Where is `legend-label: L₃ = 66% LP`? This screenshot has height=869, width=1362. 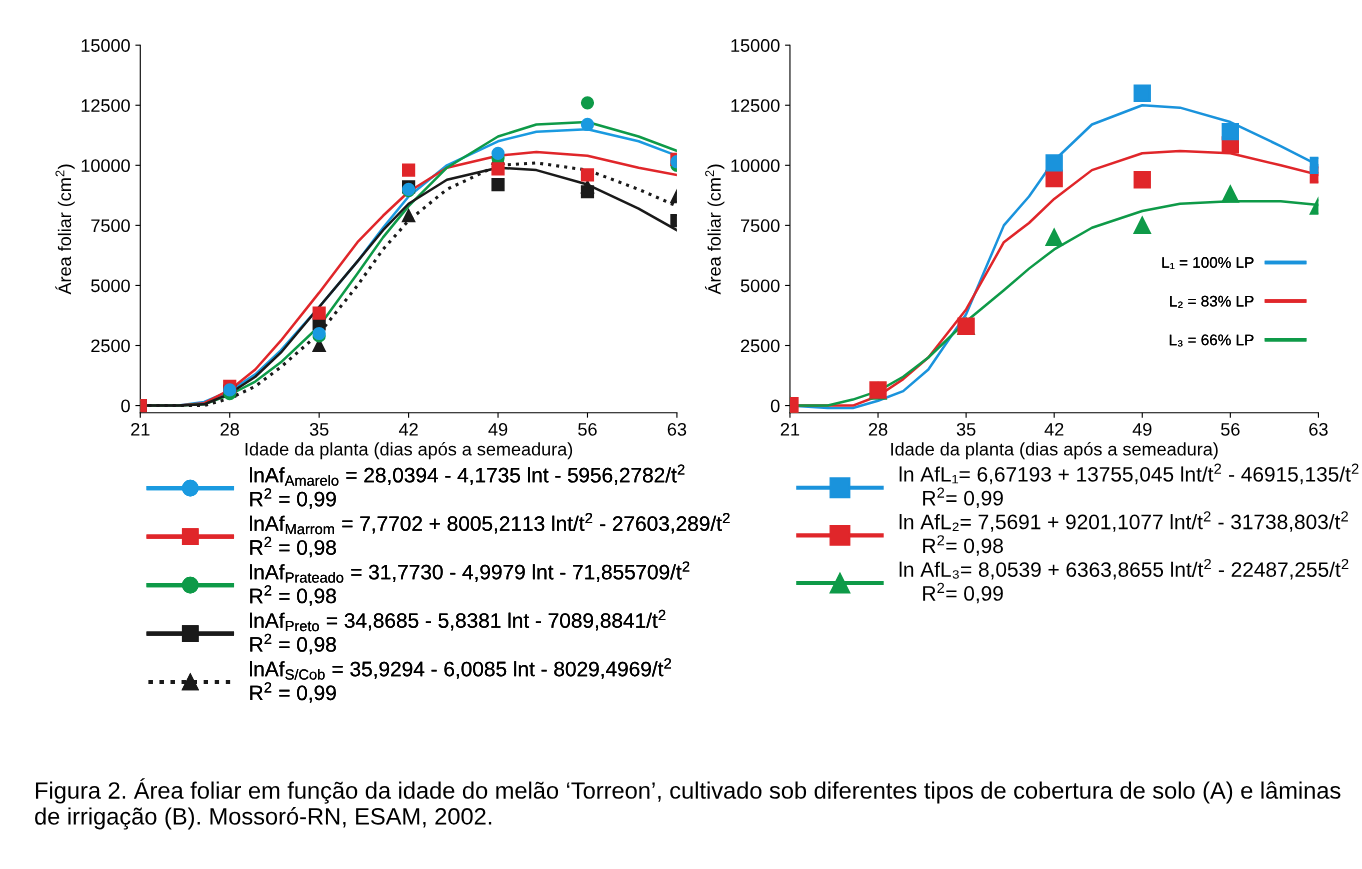 legend-label: L₃ = 66% LP is located at coordinates (1211, 340).